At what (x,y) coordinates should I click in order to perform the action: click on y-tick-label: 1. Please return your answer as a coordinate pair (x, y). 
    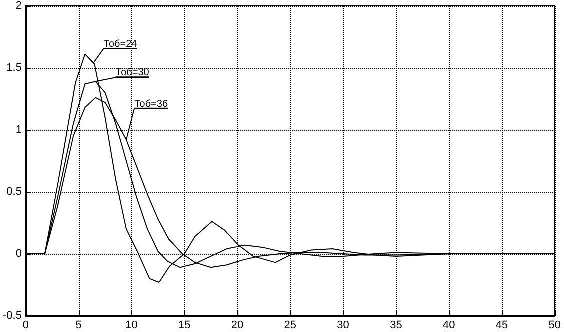
    Looking at the image, I should click on (19, 130).